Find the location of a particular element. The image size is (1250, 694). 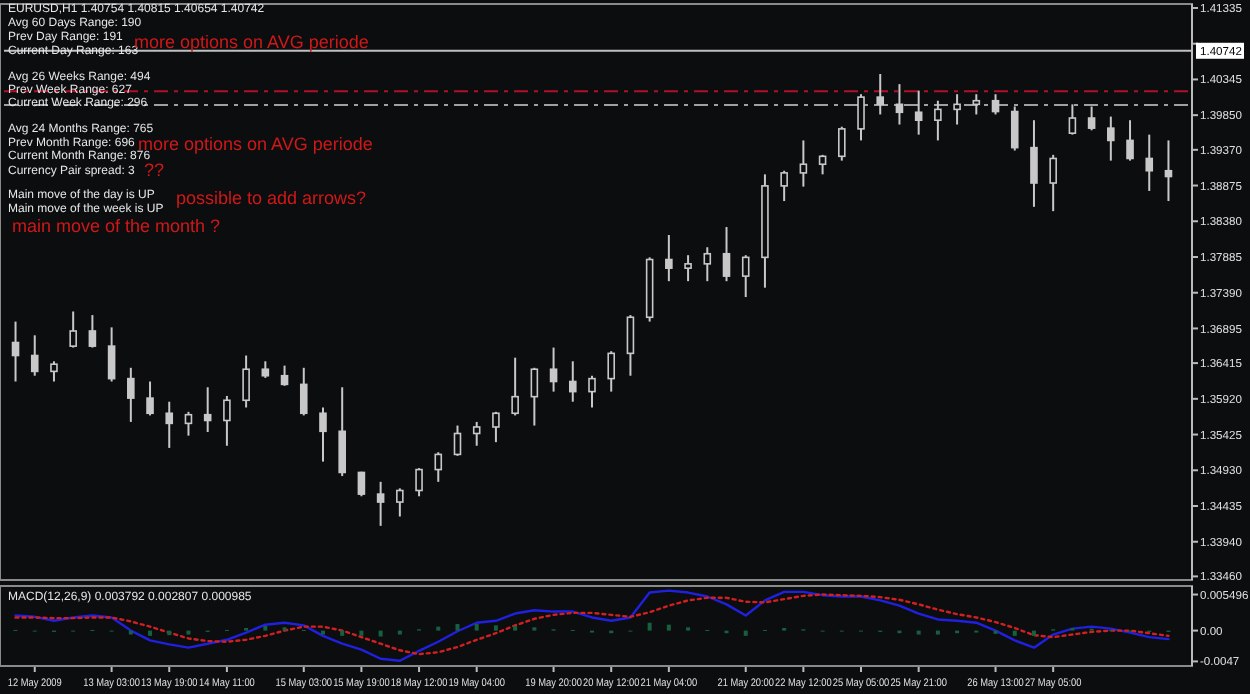

annotation: possible to add arrows? is located at coordinates (271, 198).